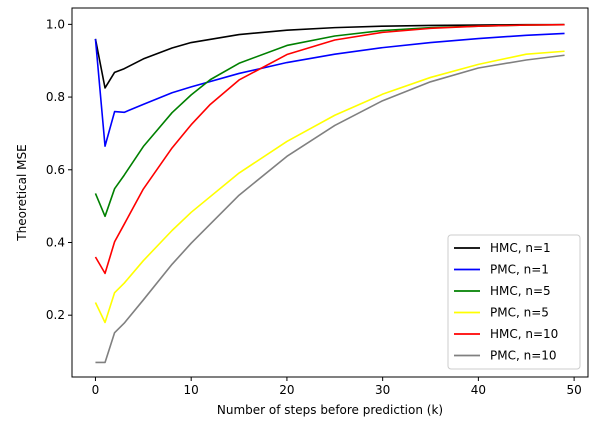 This screenshot has height=423, width=598. Describe the element at coordinates (55, 315) in the screenshot. I see `y-tick-label: 0.2` at that location.